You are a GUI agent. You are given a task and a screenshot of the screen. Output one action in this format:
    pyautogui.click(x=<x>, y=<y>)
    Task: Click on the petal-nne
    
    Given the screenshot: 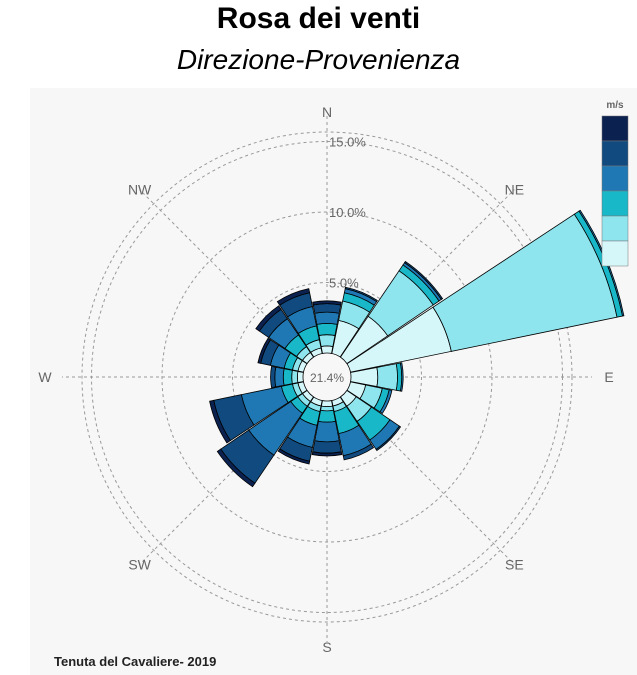 What is the action you would take?
    pyautogui.click(x=354, y=322)
    